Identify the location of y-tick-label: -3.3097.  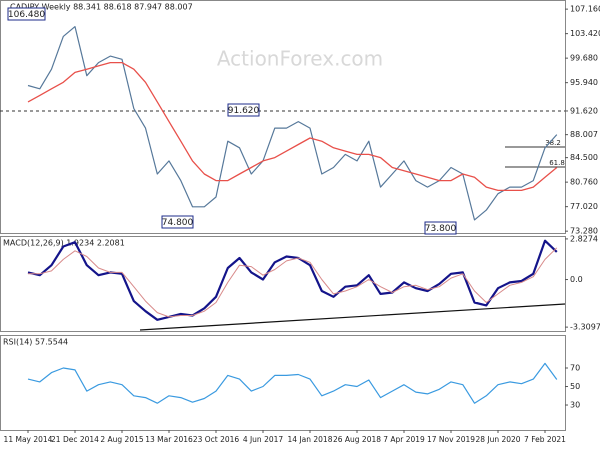
(585, 327).